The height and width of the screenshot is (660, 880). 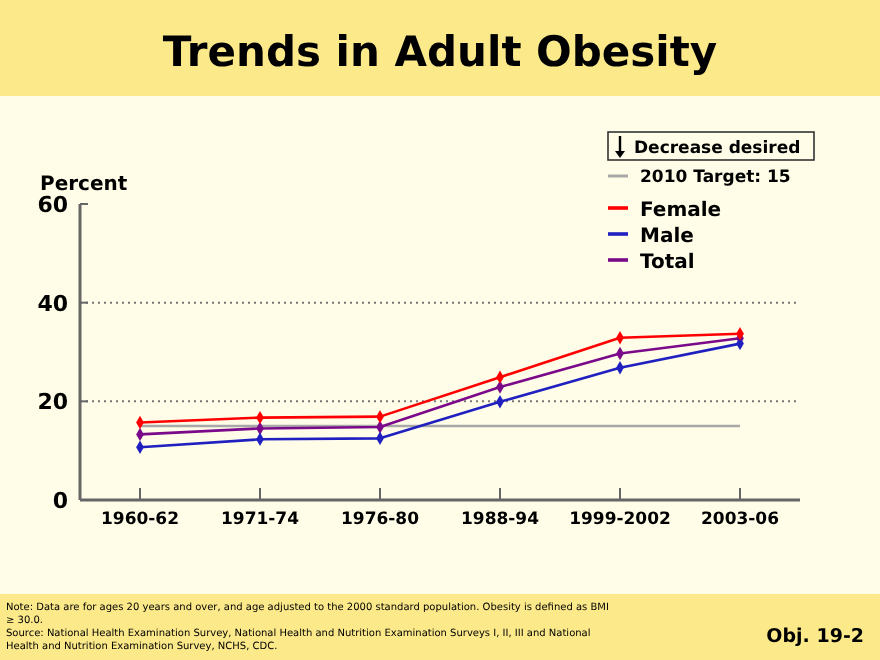 I want to click on x-tick-label: 1976-80, so click(x=380, y=520).